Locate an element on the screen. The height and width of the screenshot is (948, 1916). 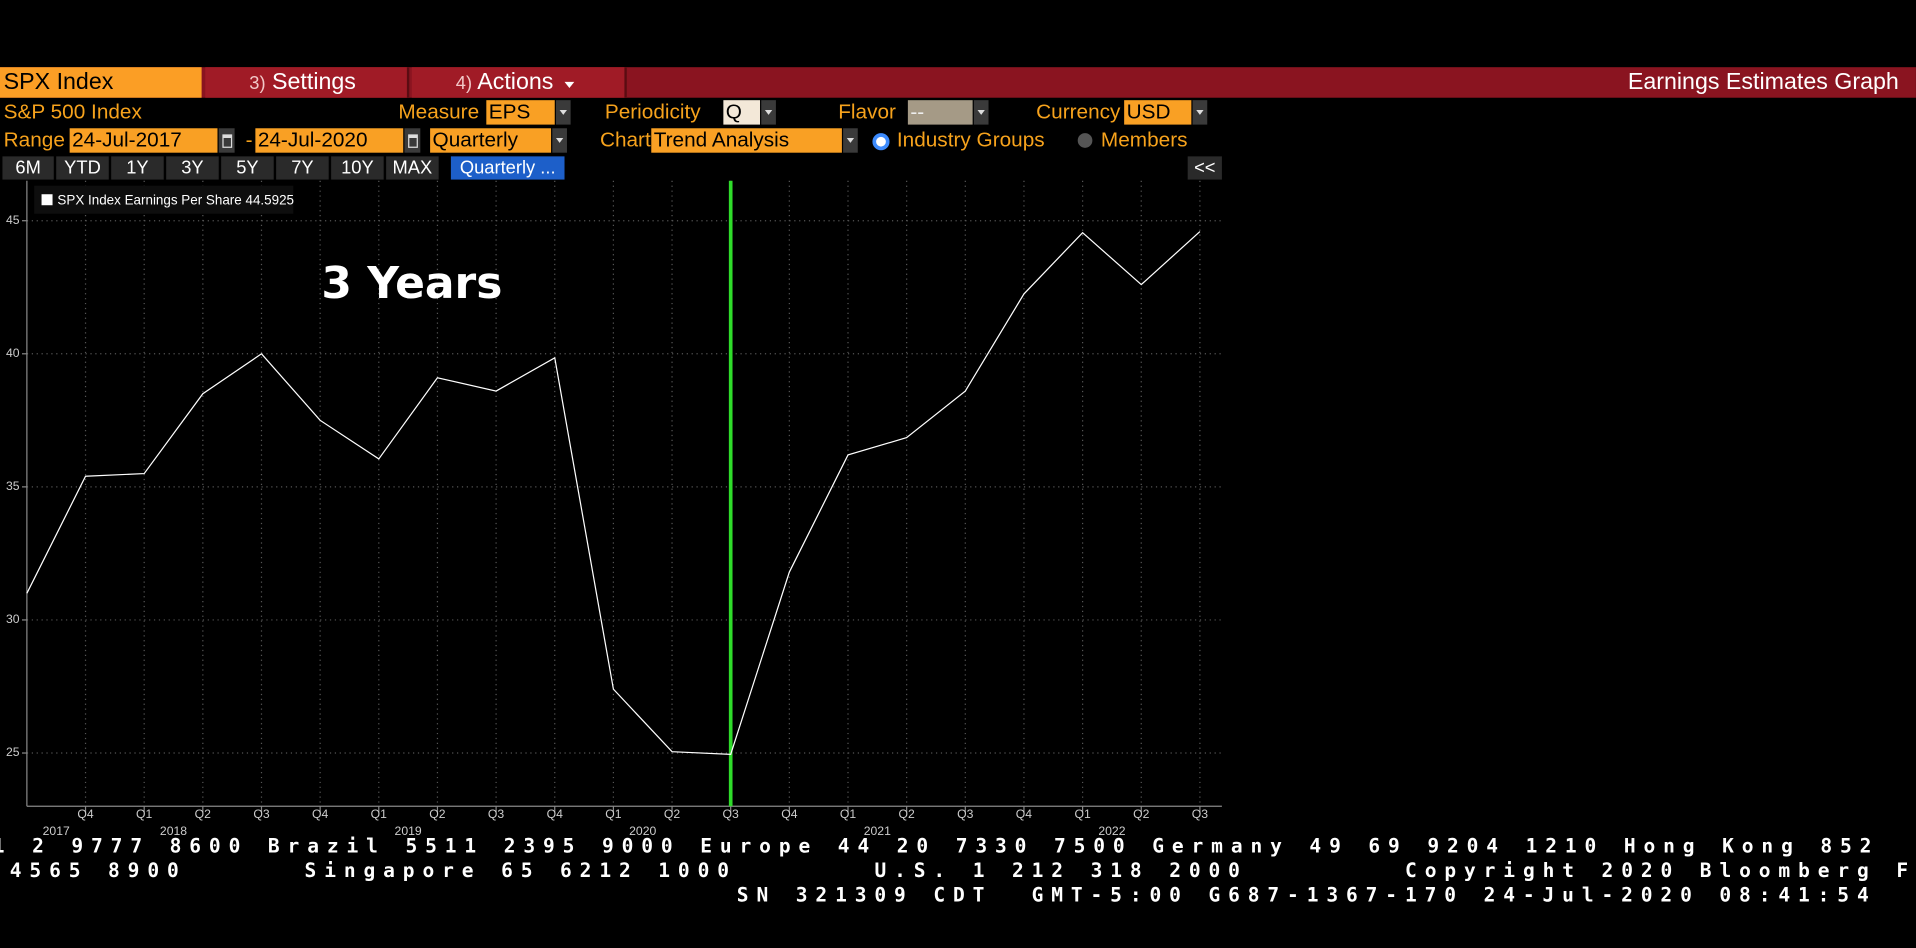
radio-label: Industry Groups is located at coordinates (970, 140).